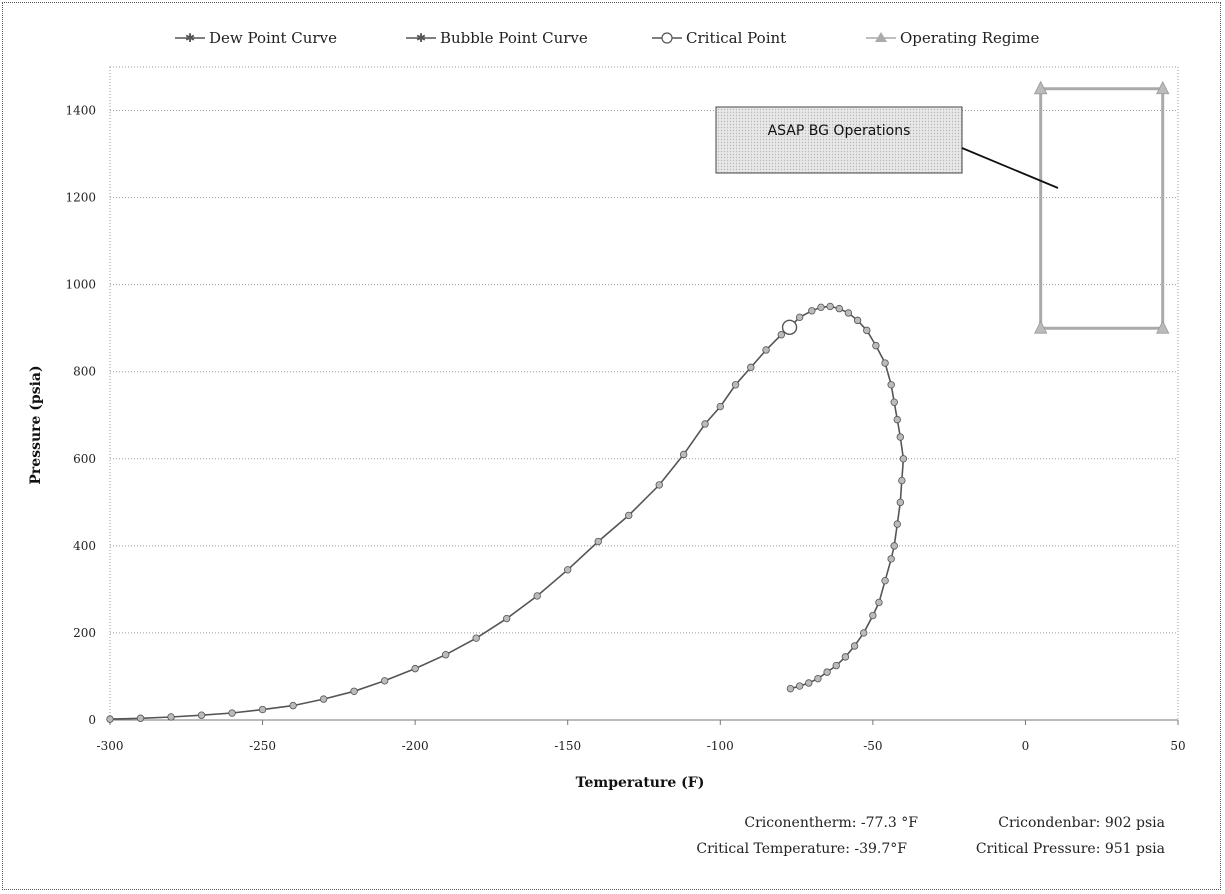 This screenshot has height=894, width=1225. Describe the element at coordinates (839, 131) in the screenshot. I see `annotation-text: ASAP BG Operations` at that location.